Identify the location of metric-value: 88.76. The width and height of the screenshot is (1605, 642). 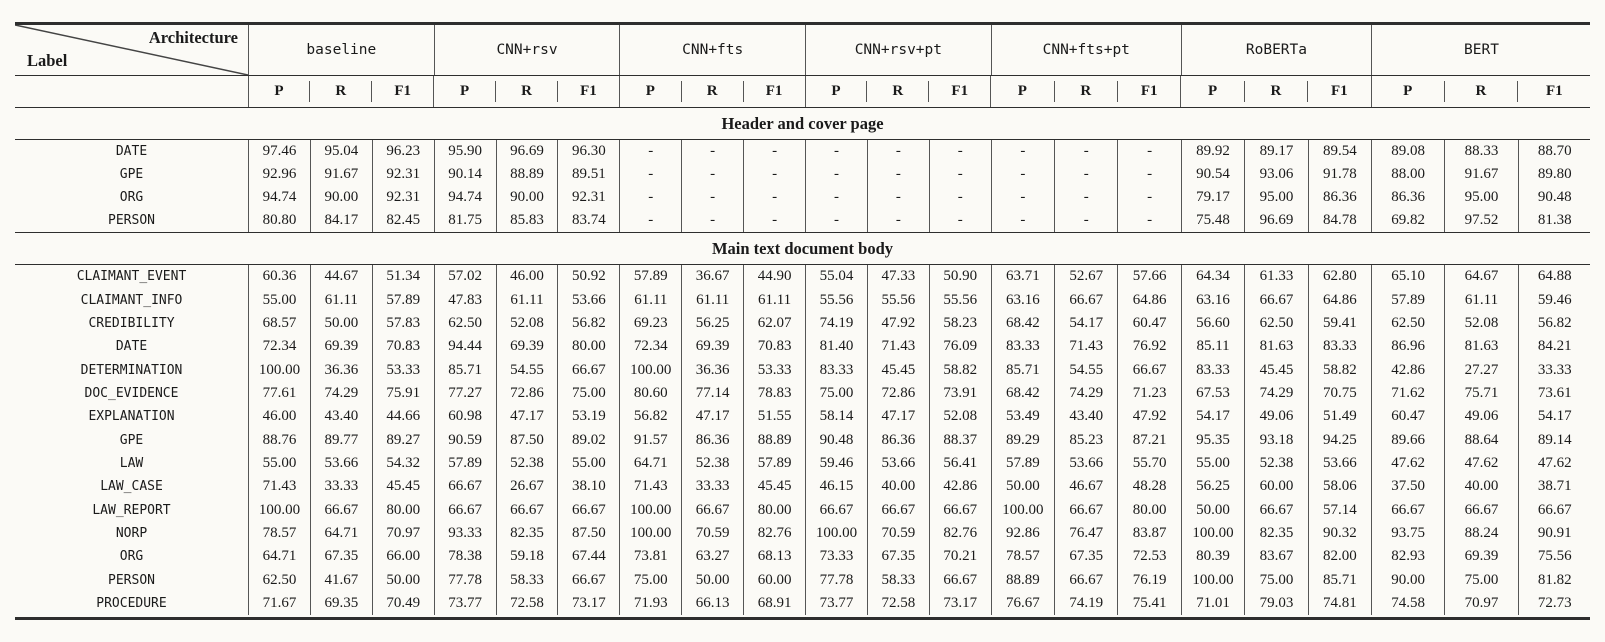
(279, 440).